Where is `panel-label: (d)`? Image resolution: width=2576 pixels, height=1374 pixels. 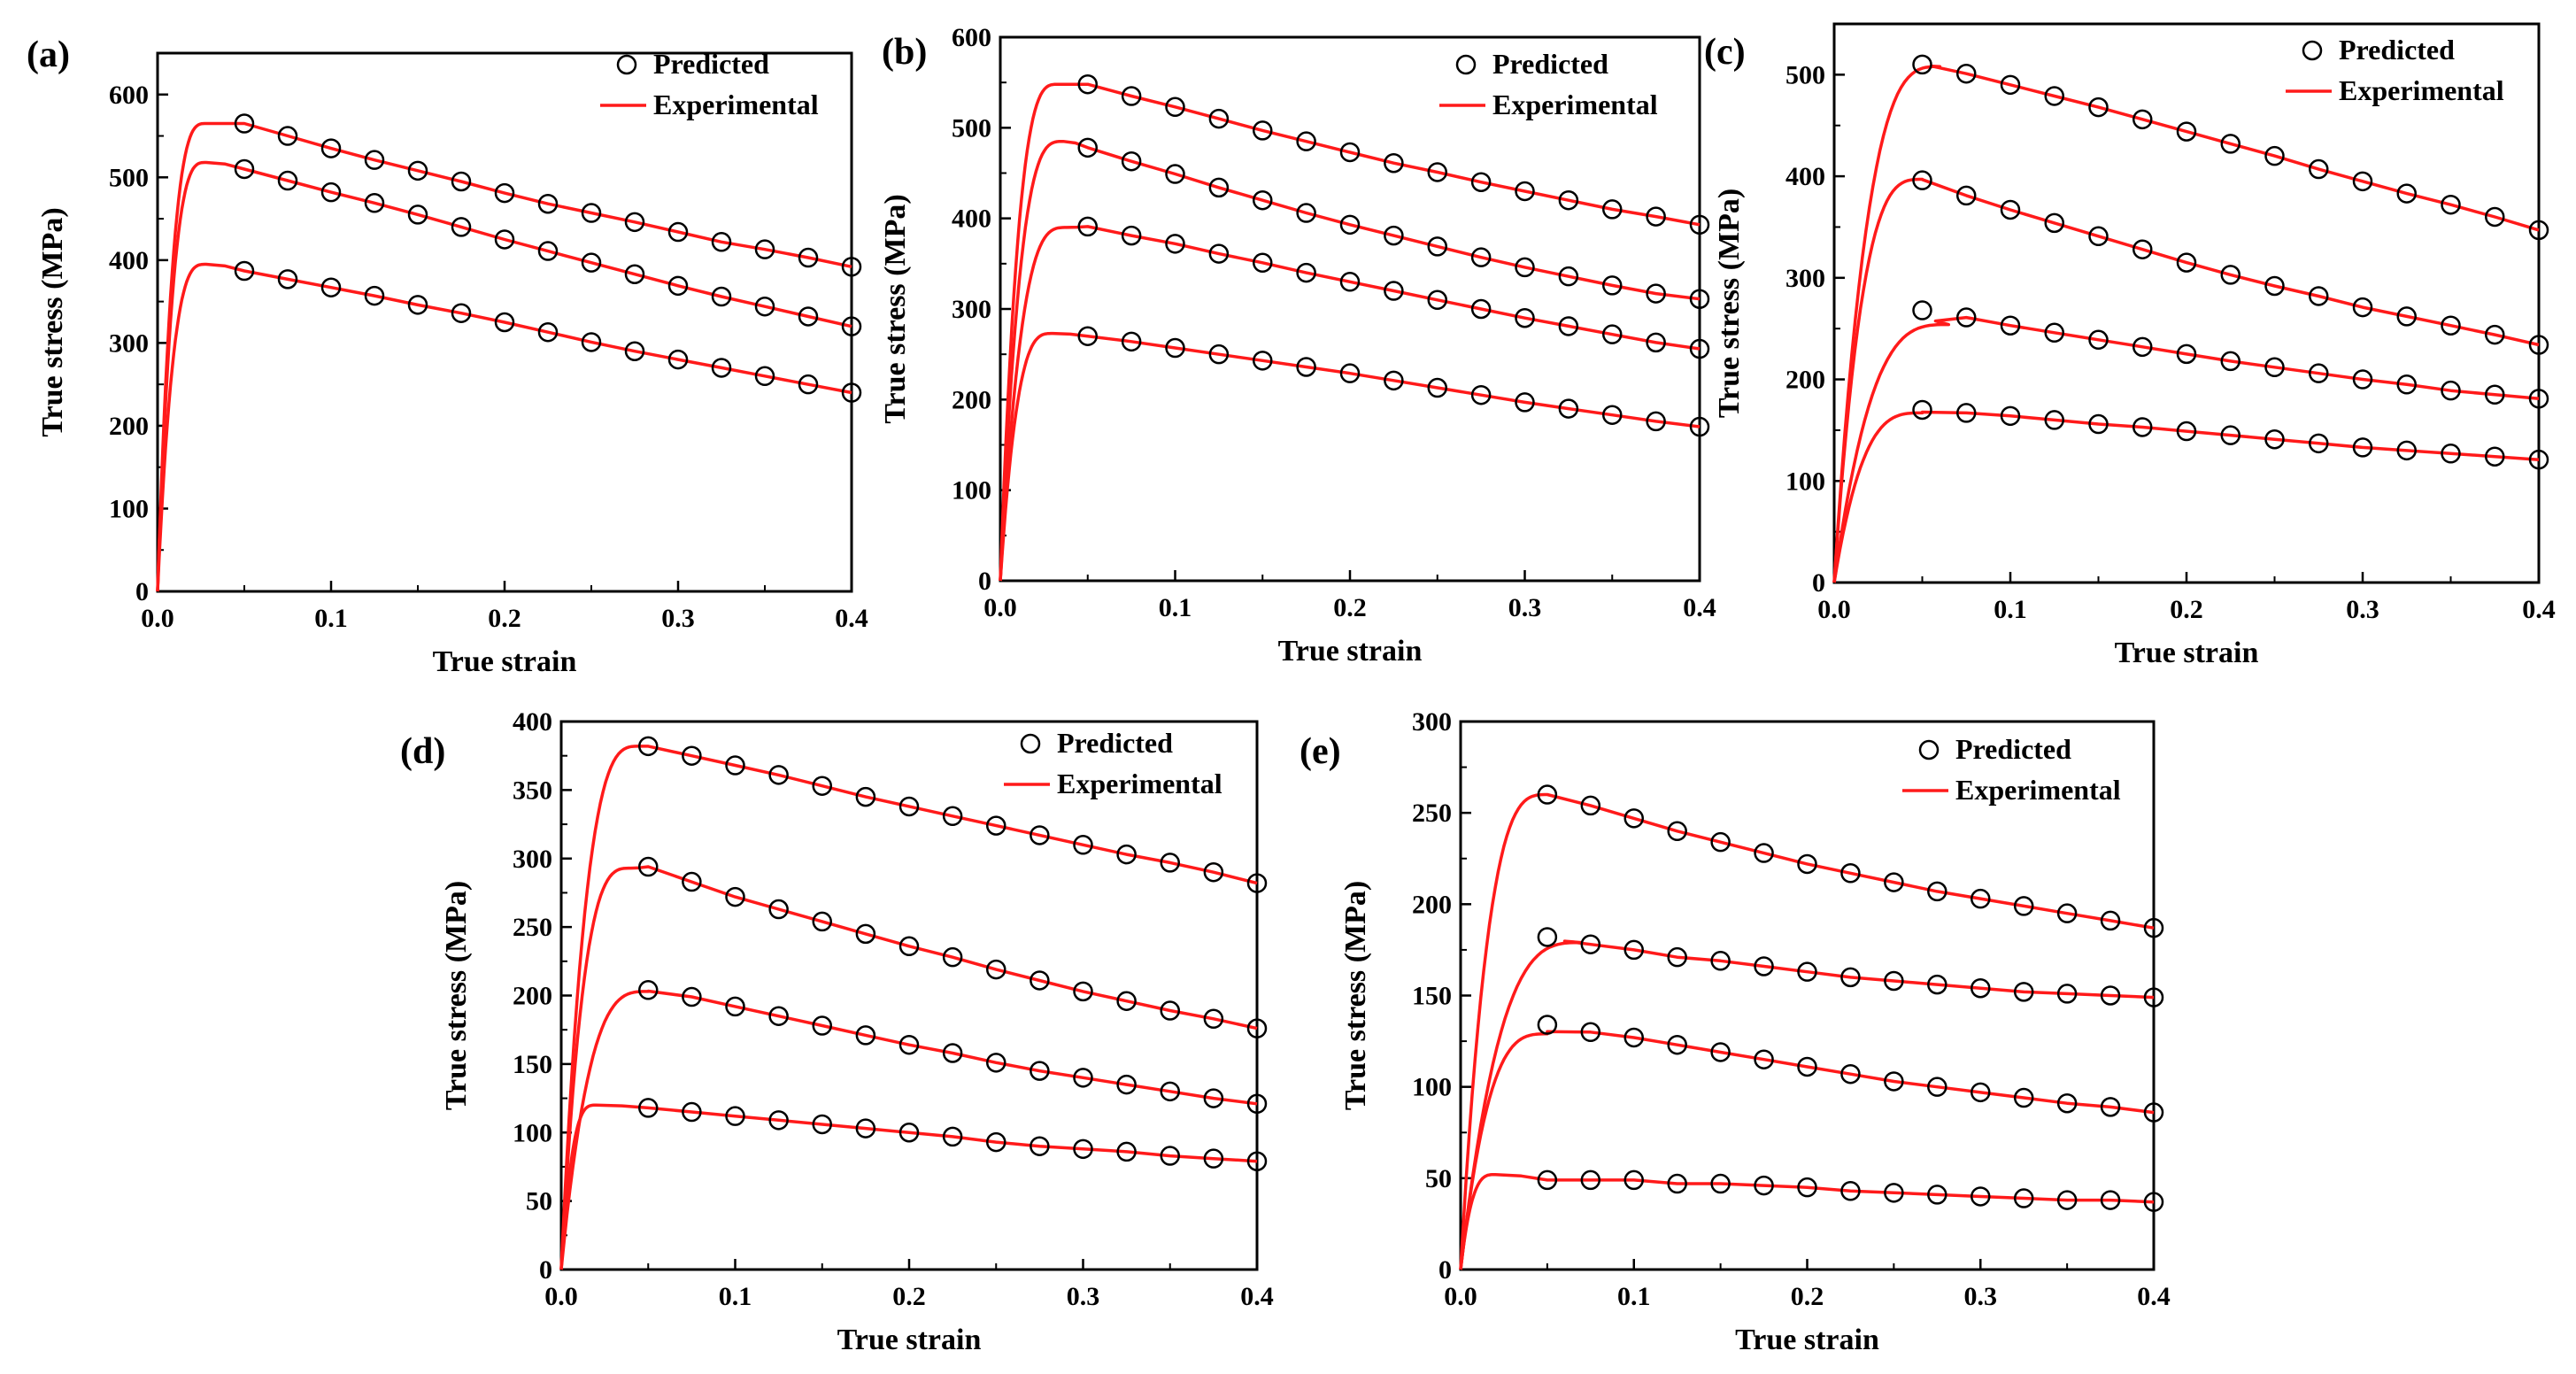
panel-label: (d) is located at coordinates (422, 751).